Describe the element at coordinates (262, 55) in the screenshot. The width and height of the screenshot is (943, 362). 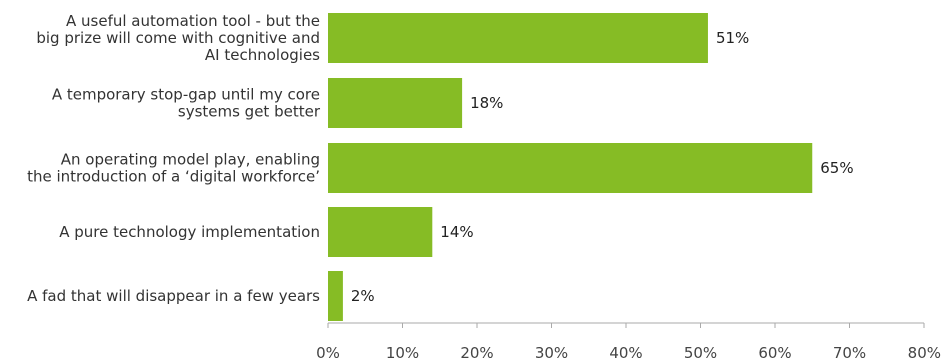
I see `category-label-0-line-2: AI technologies` at that location.